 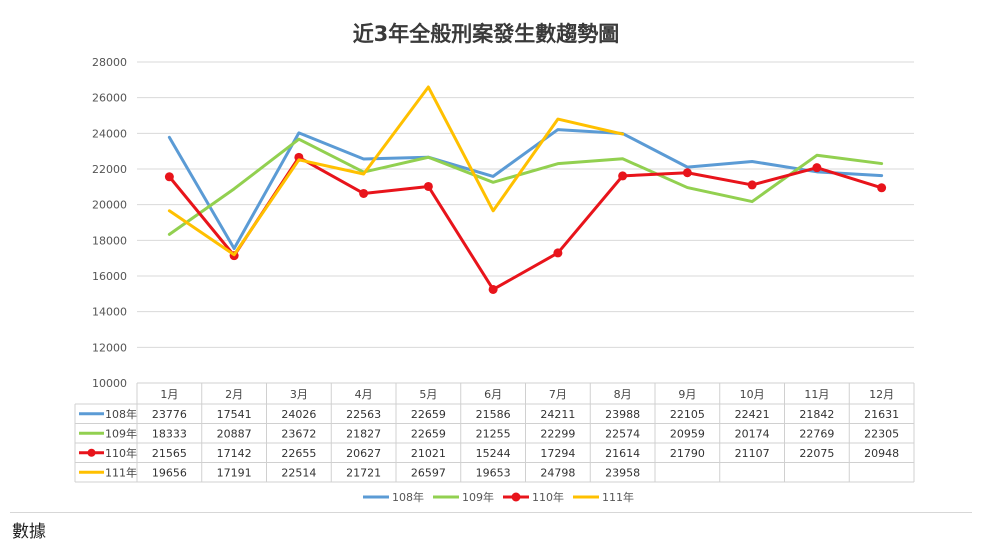 What do you see at coordinates (493, 414) in the screenshot?
I see `table-cell-value: 21586` at bounding box center [493, 414].